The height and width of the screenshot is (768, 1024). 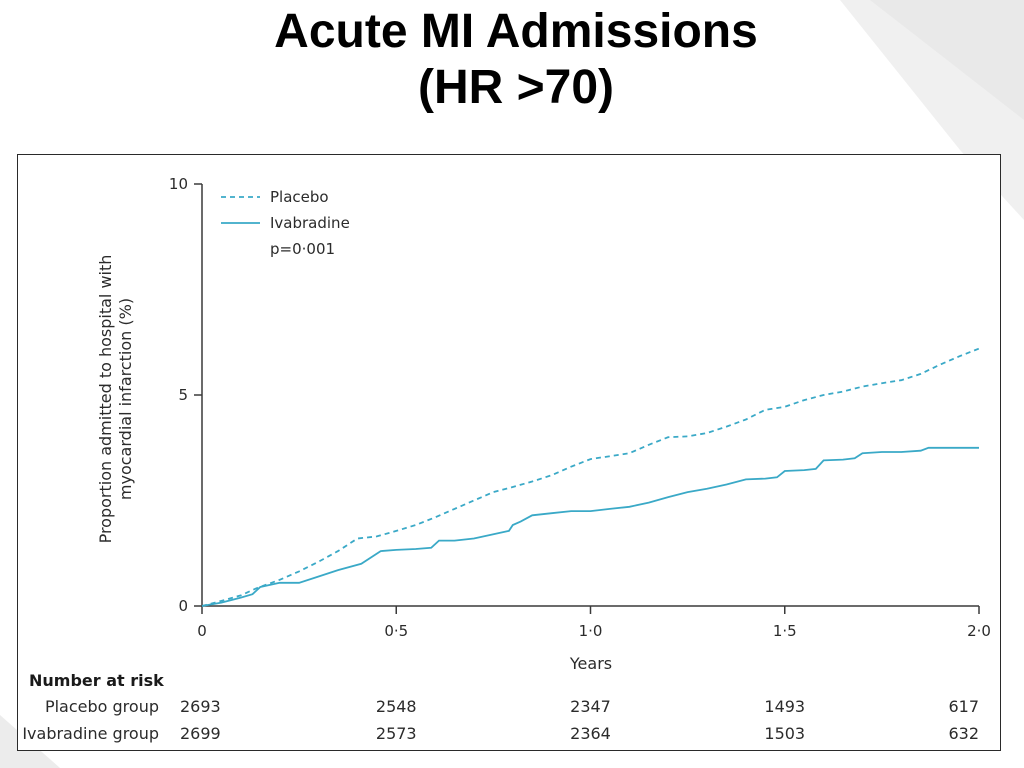 What do you see at coordinates (90, 733) in the screenshot?
I see `risk-row-label-ivabradine: Ivabradine group` at bounding box center [90, 733].